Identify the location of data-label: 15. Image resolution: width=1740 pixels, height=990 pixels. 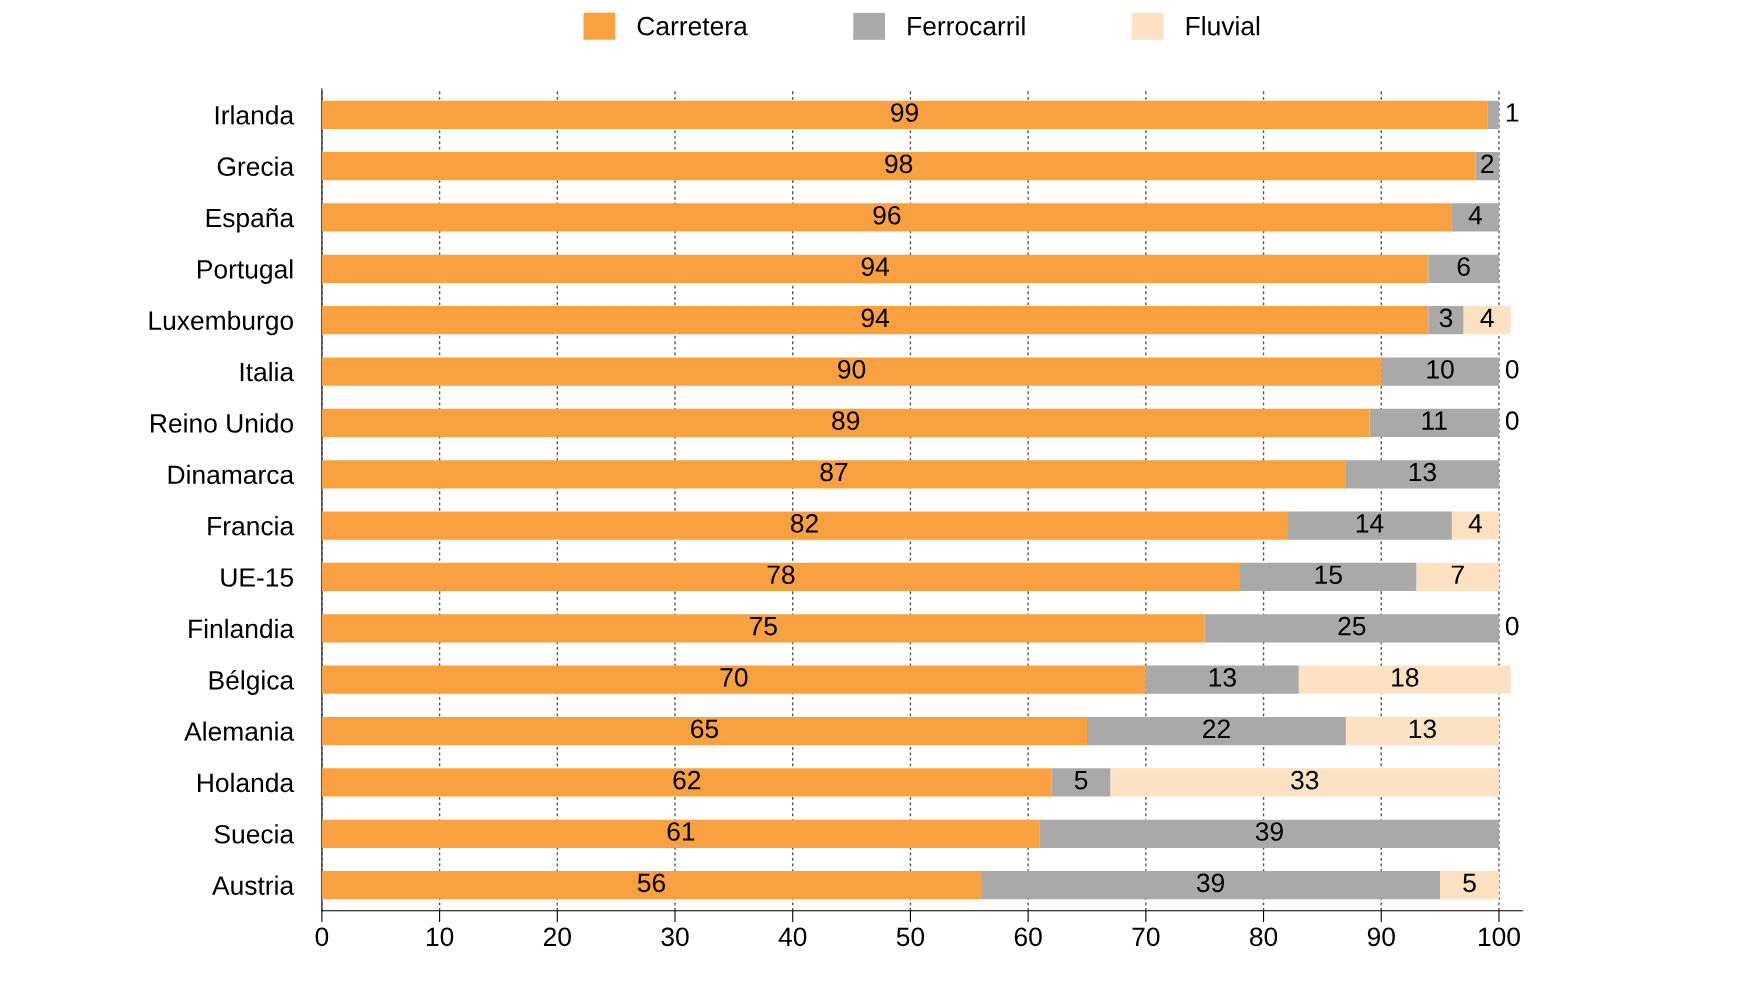
(1328, 575).